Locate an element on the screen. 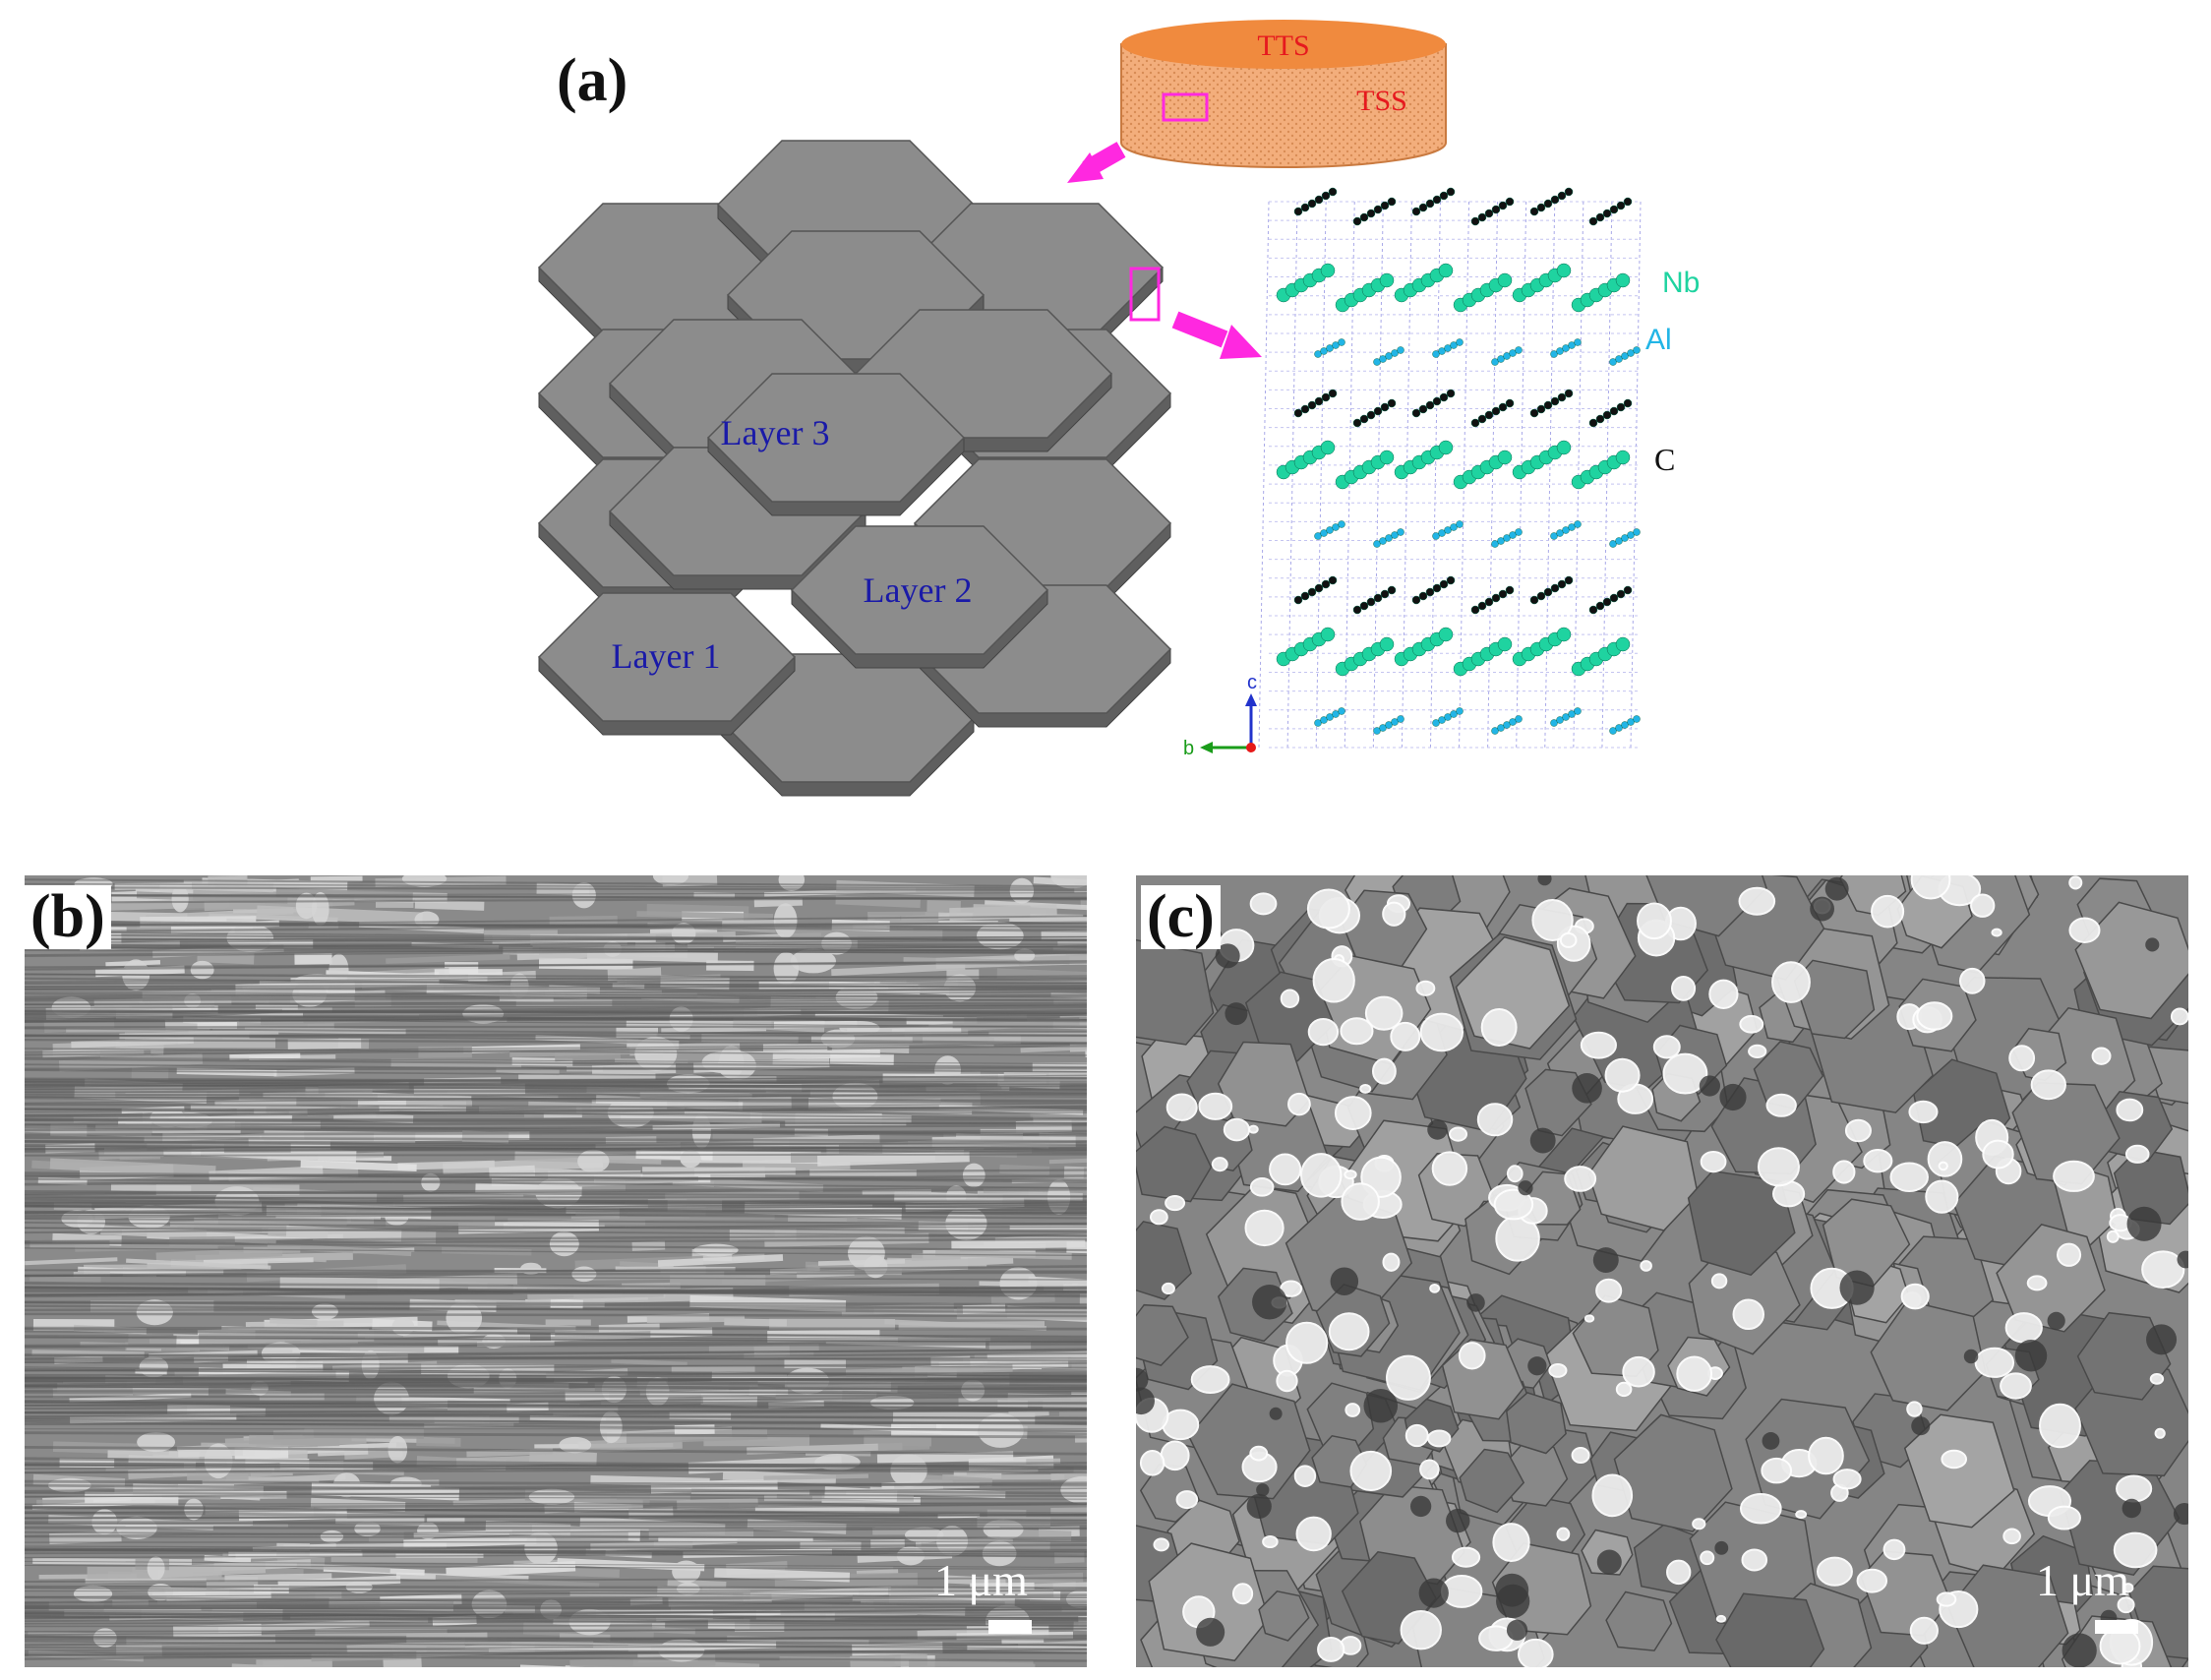  element-al-label: Al is located at coordinates (1659, 340).